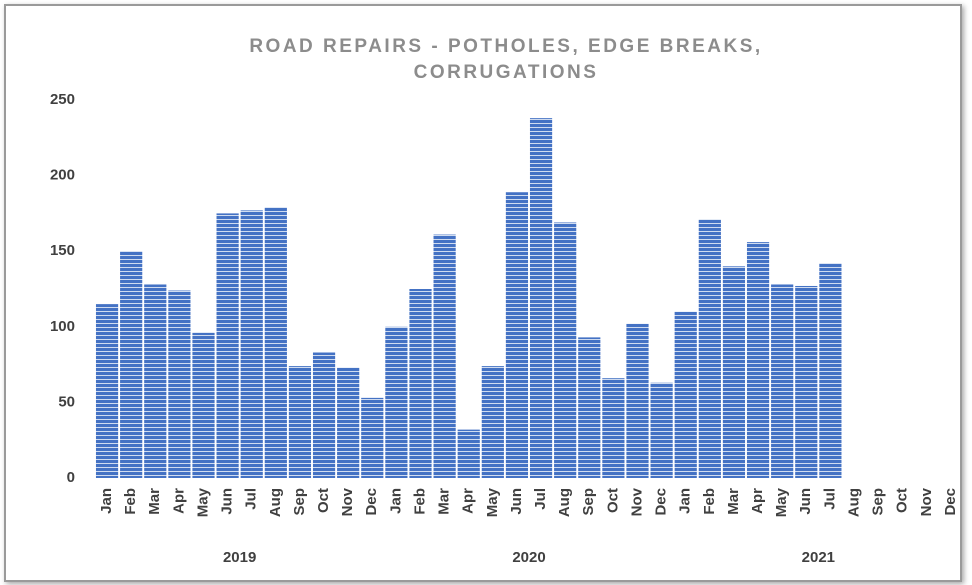  Describe the element at coordinates (239, 557) in the screenshot. I see `group-label: 2019` at that location.